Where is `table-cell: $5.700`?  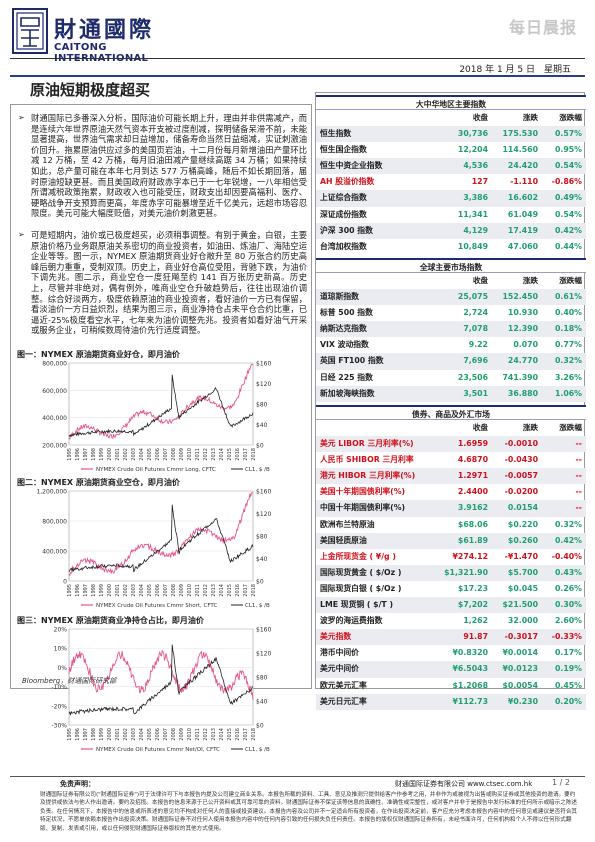
table-cell: $5.700 is located at coordinates (522, 572).